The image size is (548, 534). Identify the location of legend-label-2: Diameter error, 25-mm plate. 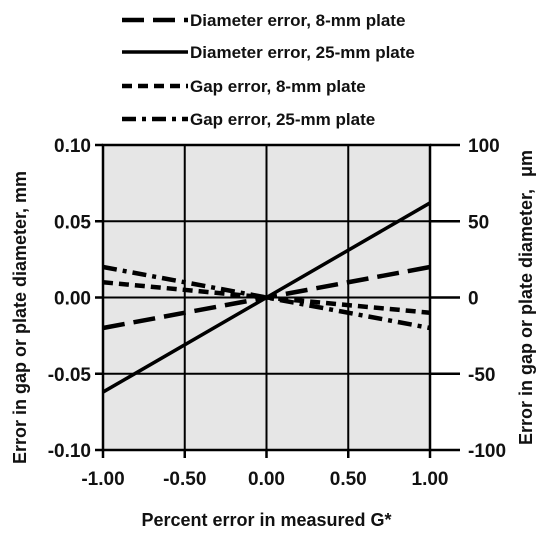
(302, 52).